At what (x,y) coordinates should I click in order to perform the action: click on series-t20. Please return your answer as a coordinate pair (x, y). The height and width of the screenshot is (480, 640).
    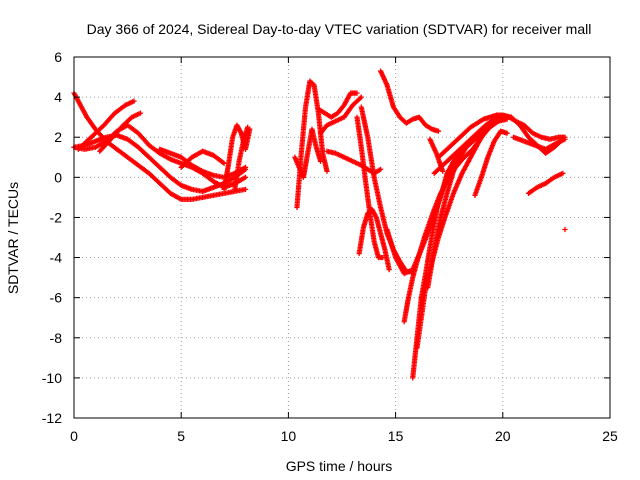
    Looking at the image, I should click on (451, 221).